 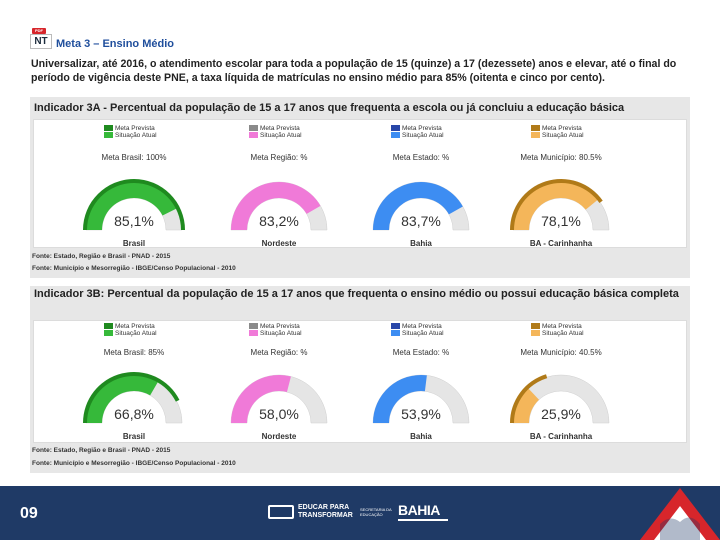 What do you see at coordinates (376, 512) in the screenshot?
I see `secretaria-logo-text: SECRETARIA DA EDUCAÇÃO` at bounding box center [376, 512].